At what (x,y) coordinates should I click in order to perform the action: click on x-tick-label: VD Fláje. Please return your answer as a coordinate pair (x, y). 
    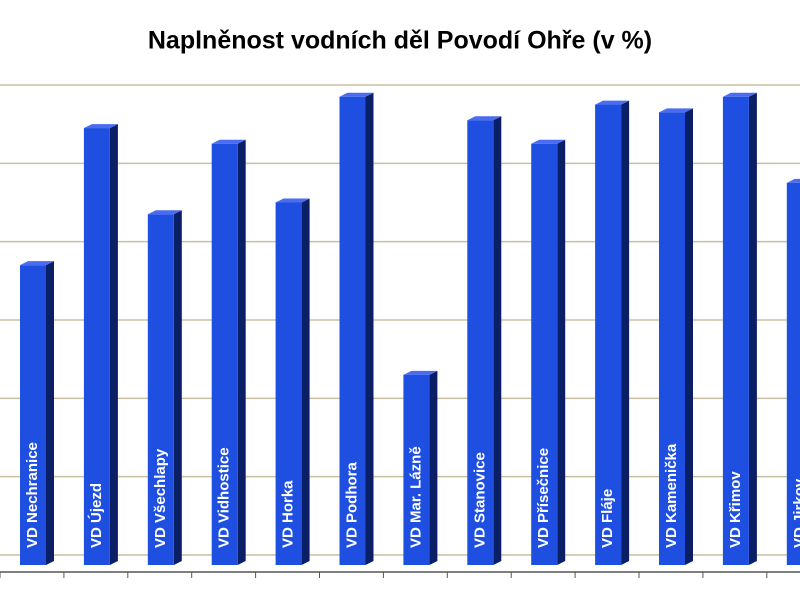
    Looking at the image, I should click on (607, 518).